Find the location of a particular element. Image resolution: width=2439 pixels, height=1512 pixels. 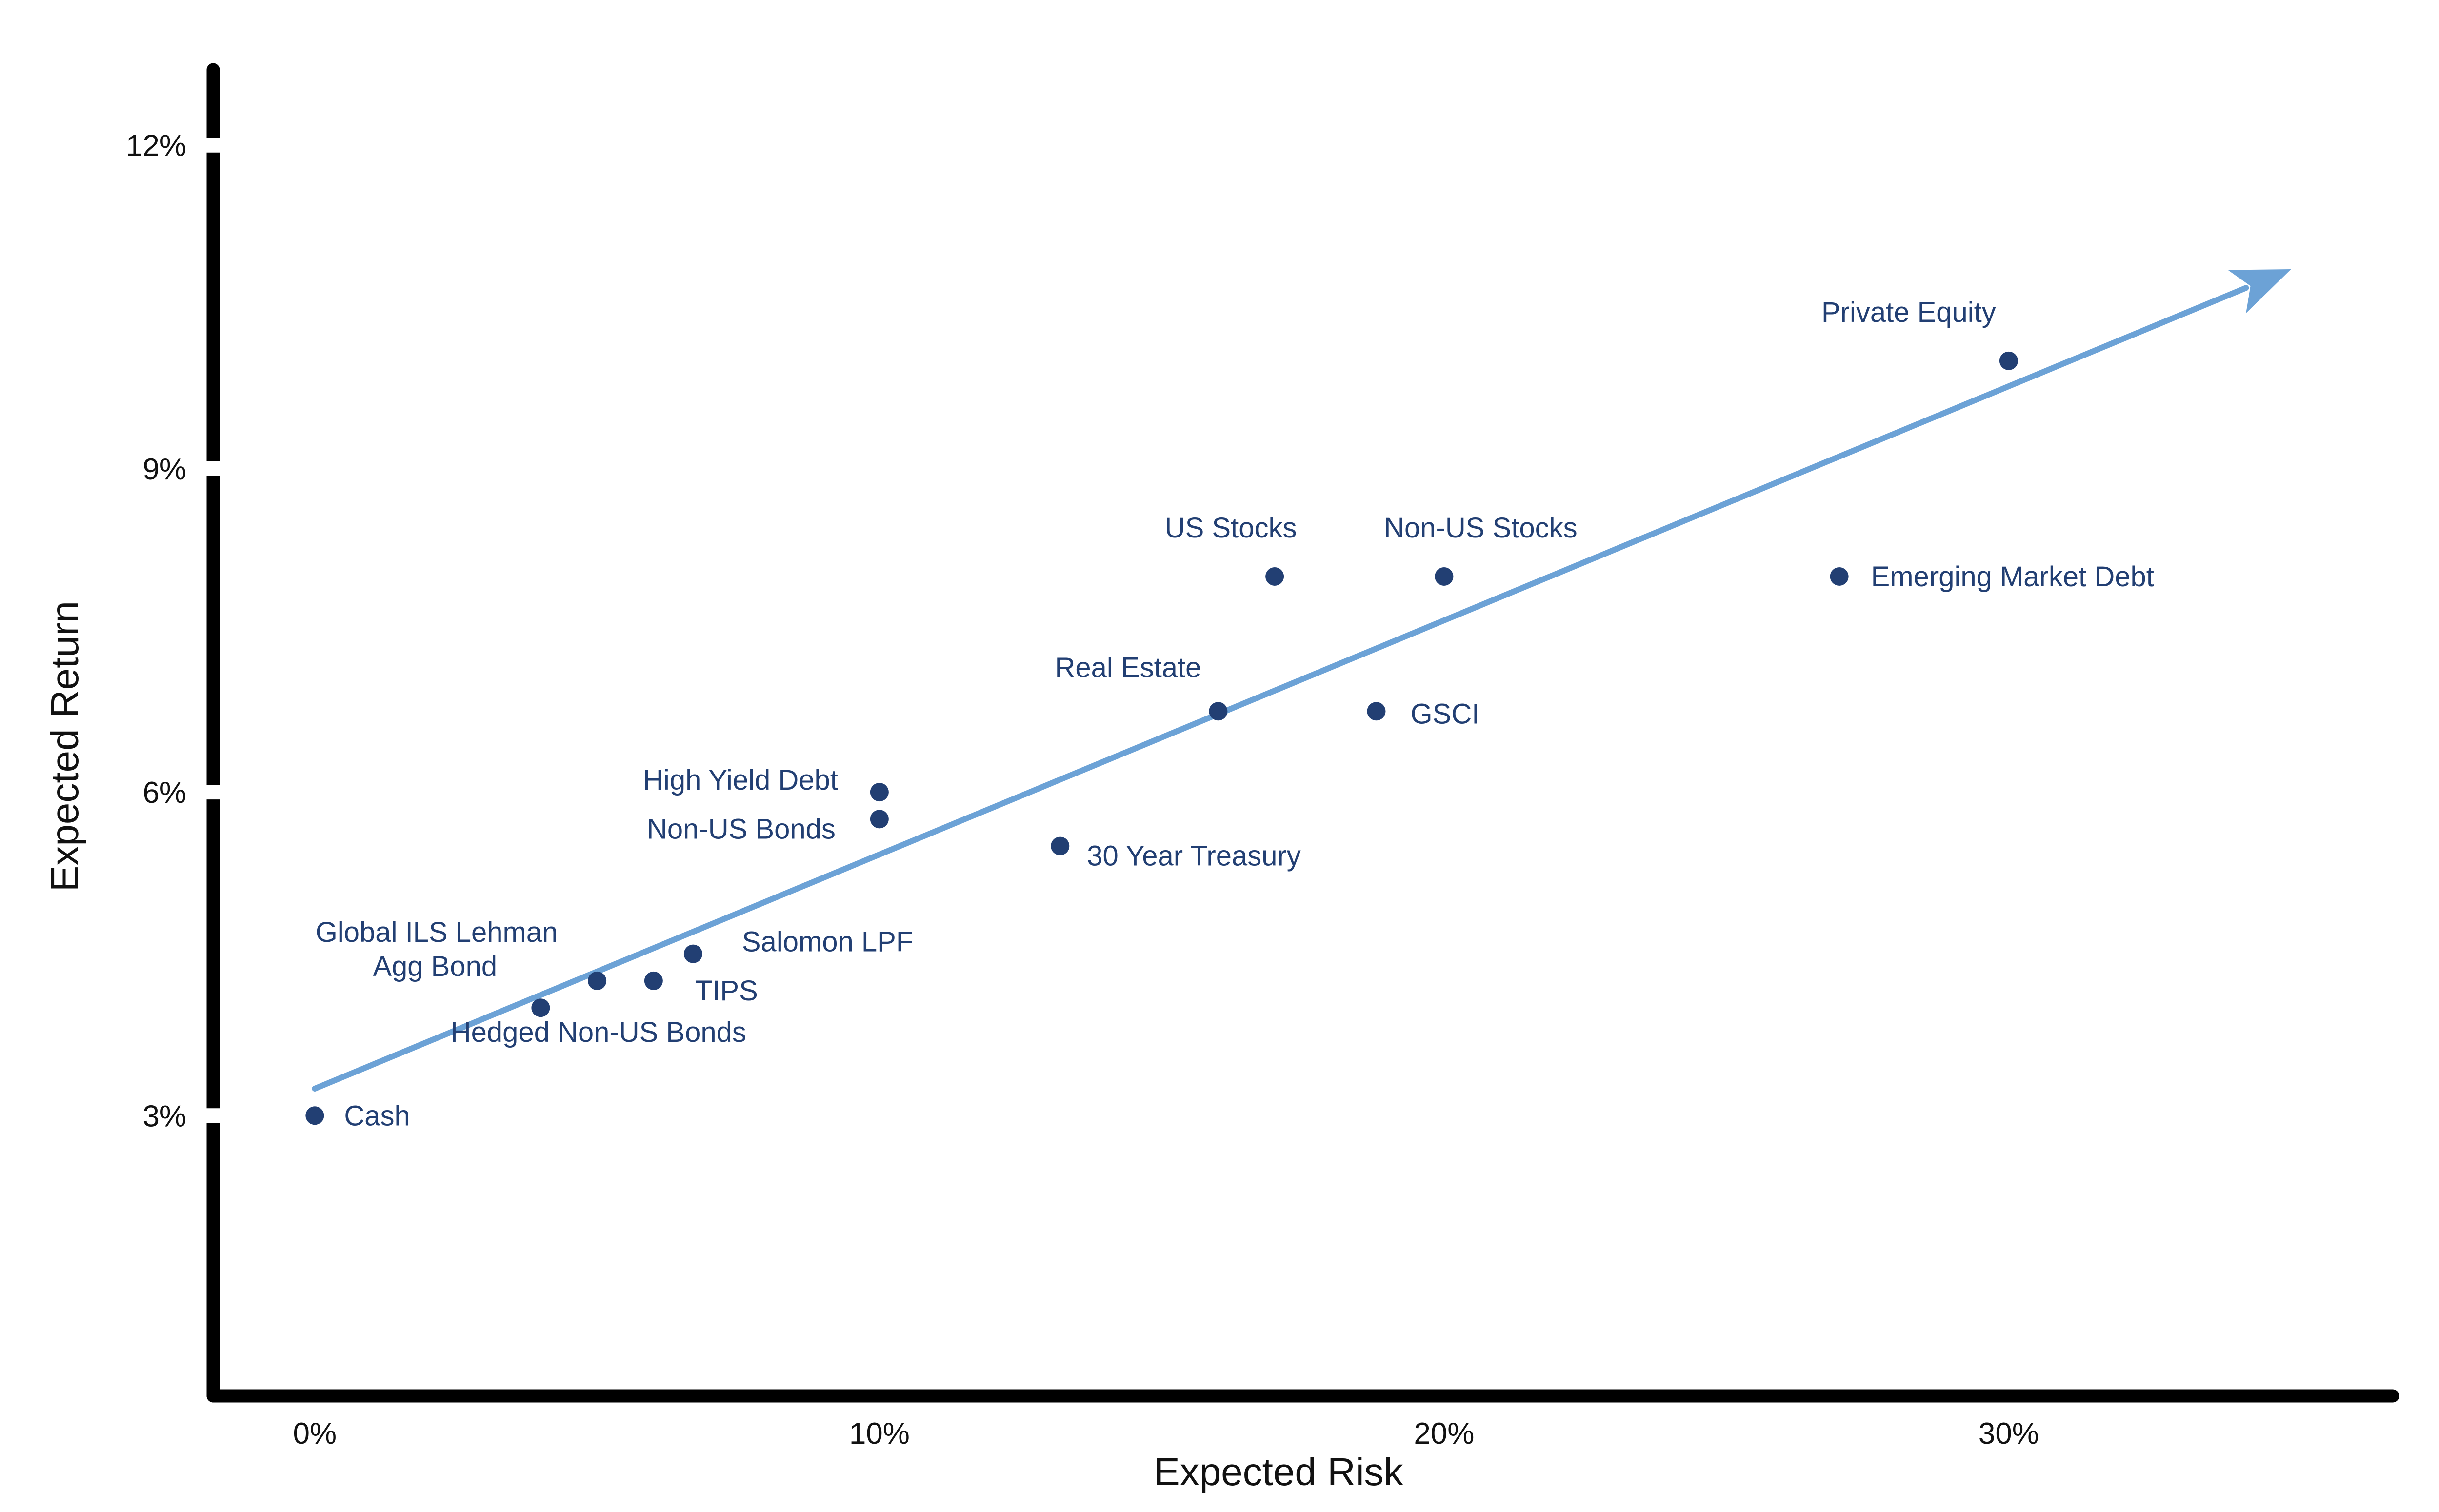

y-tick-label: 12% is located at coordinates (156, 146).